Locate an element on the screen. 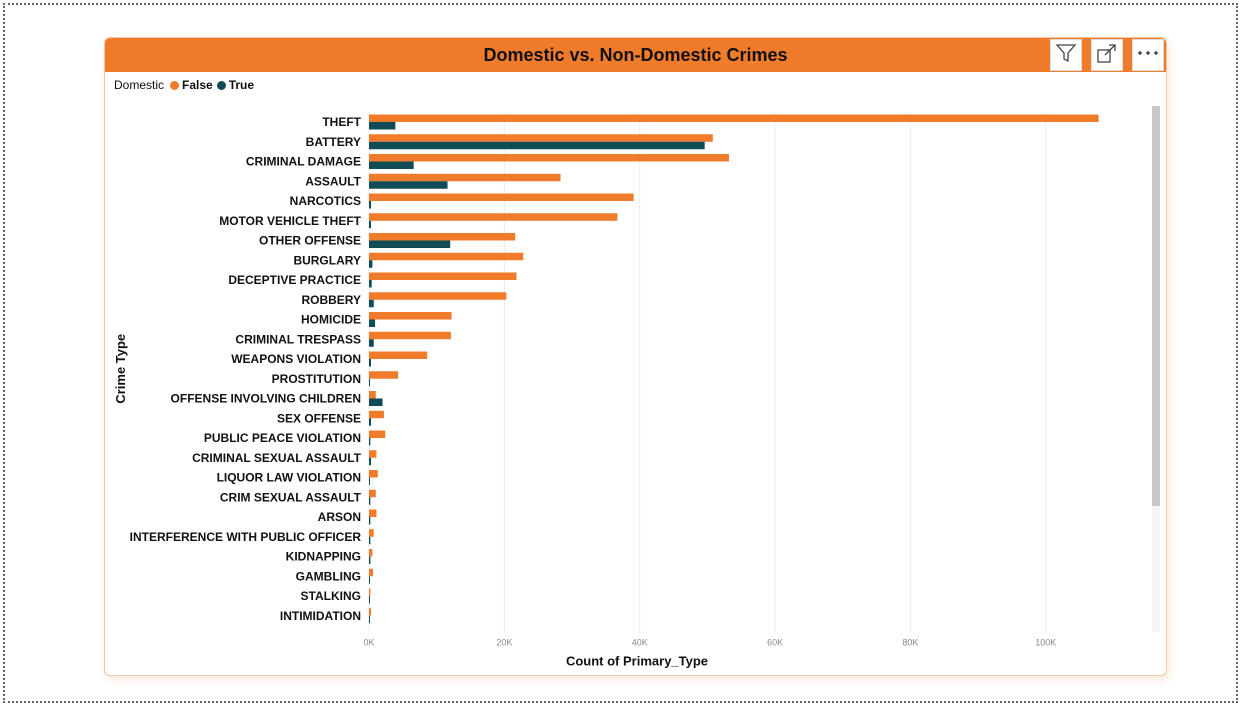 This screenshot has width=1243, height=709. y-category-label: CRIMINAL SEXUAL ASSAULT is located at coordinates (277, 458).